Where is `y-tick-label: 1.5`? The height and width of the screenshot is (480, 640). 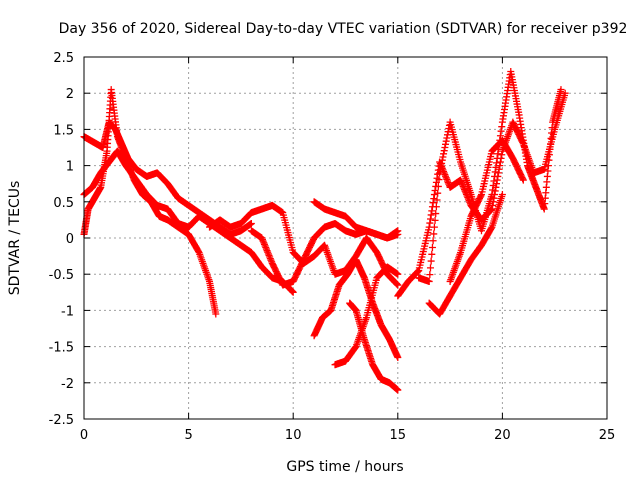 y-tick-label: 1.5 is located at coordinates (63, 130).